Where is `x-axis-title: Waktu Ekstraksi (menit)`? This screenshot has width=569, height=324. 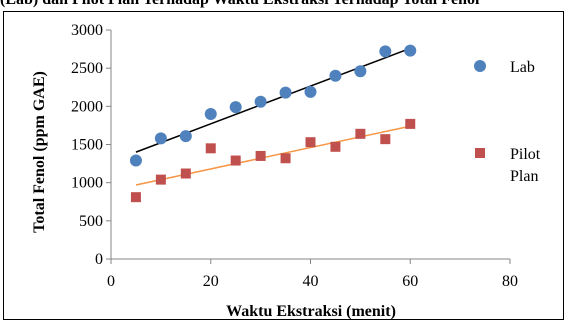 x-axis-title: Waktu Ekstraksi (menit) is located at coordinates (311, 311).